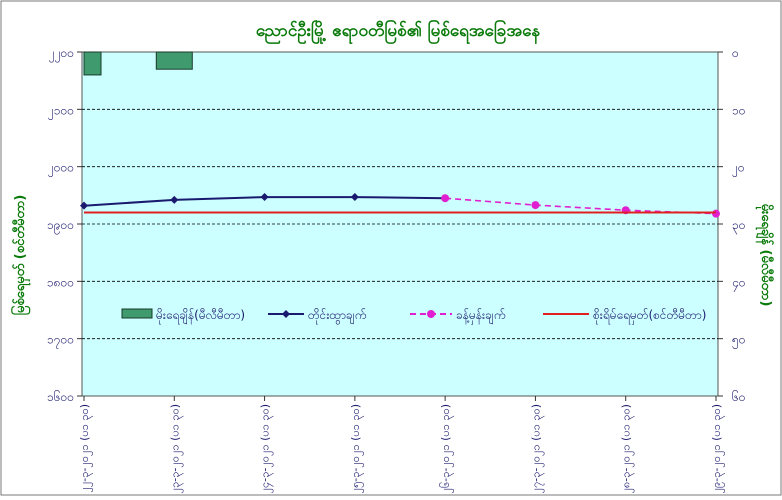 The image size is (782, 500). Describe the element at coordinates (266, 448) in the screenshot. I see `x-tick-label: ၂၄-၃-၂၀၂၁ (ပ၁ ၃၀)` at that location.